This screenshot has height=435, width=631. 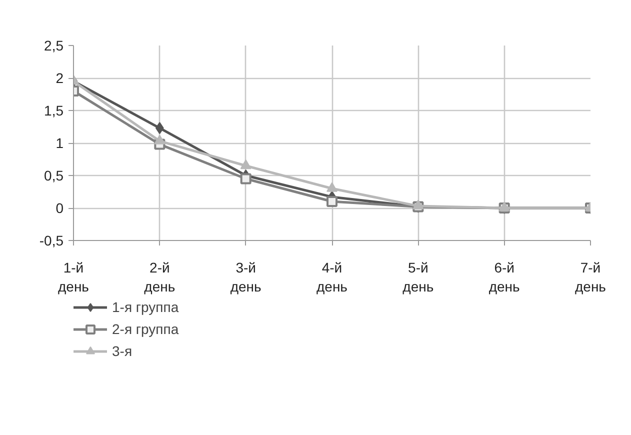 What do you see at coordinates (145, 307) in the screenshot?
I see `legend-label: 1-я группа` at bounding box center [145, 307].